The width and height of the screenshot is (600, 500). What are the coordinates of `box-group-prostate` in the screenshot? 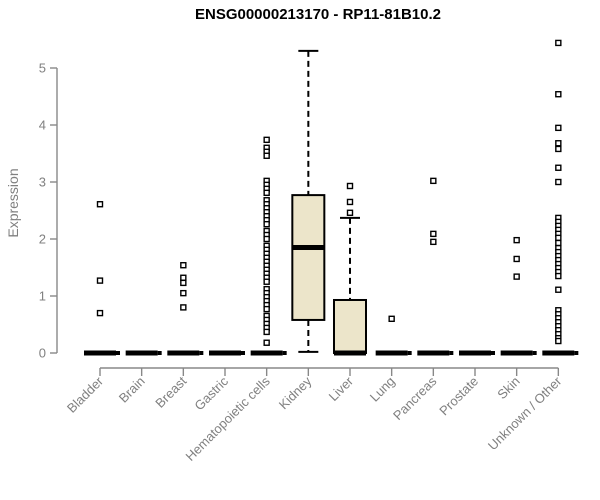 It's located at (476, 353).